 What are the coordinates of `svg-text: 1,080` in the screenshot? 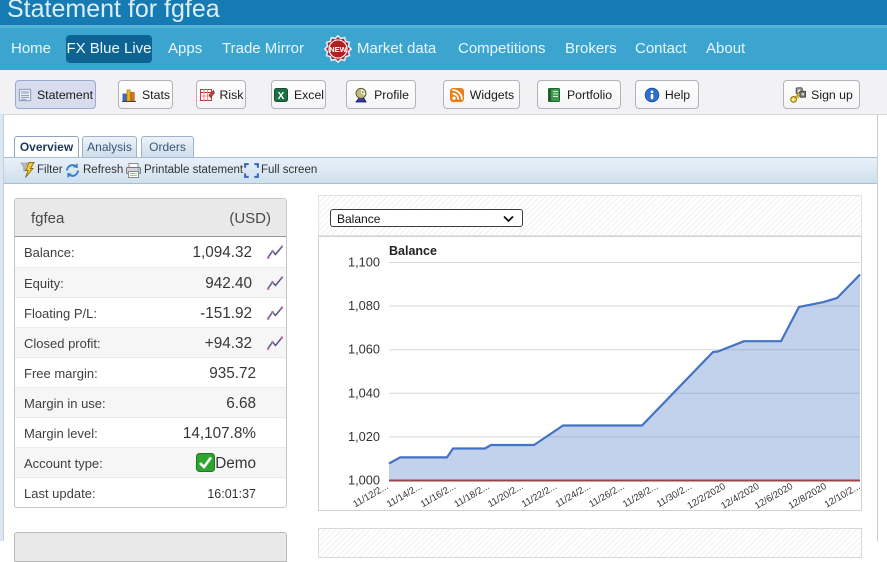 It's located at (364, 305).